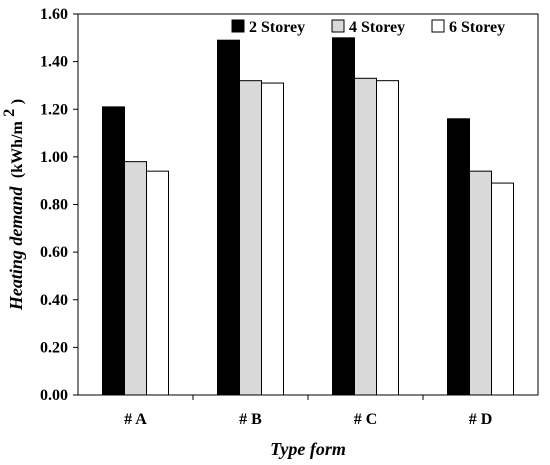  What do you see at coordinates (54, 14) in the screenshot?
I see `y-tick-label: 1.60` at bounding box center [54, 14].